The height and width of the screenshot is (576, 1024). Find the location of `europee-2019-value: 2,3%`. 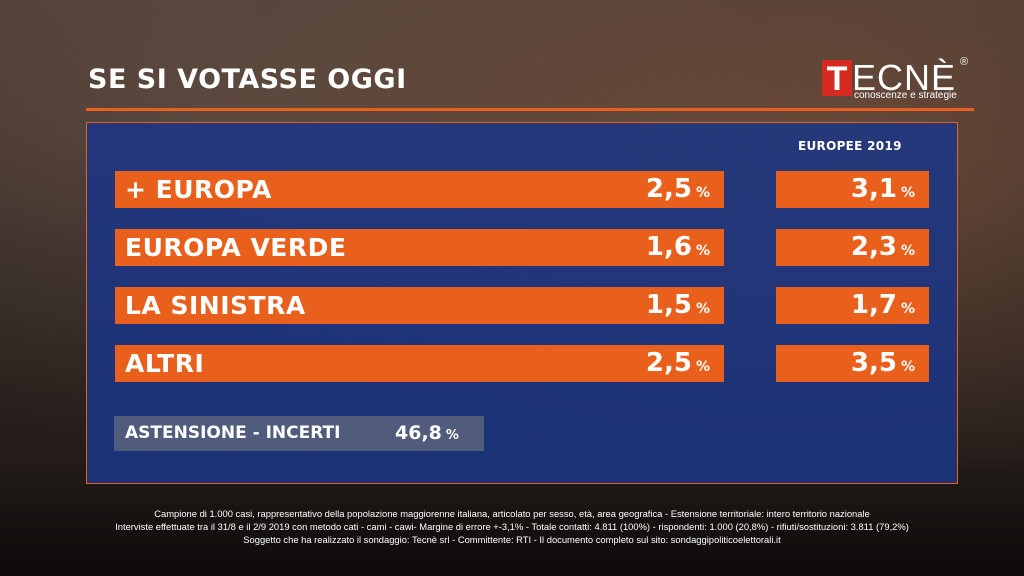

europee-2019-value: 2,3% is located at coordinates (883, 249).